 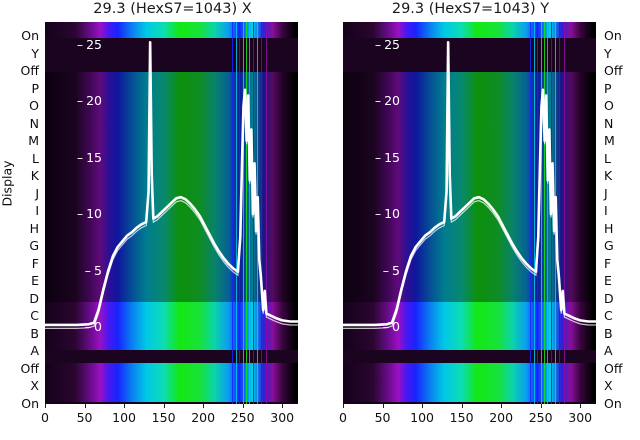 I want to click on axis-letter-left-i: I, so click(x=37, y=211).